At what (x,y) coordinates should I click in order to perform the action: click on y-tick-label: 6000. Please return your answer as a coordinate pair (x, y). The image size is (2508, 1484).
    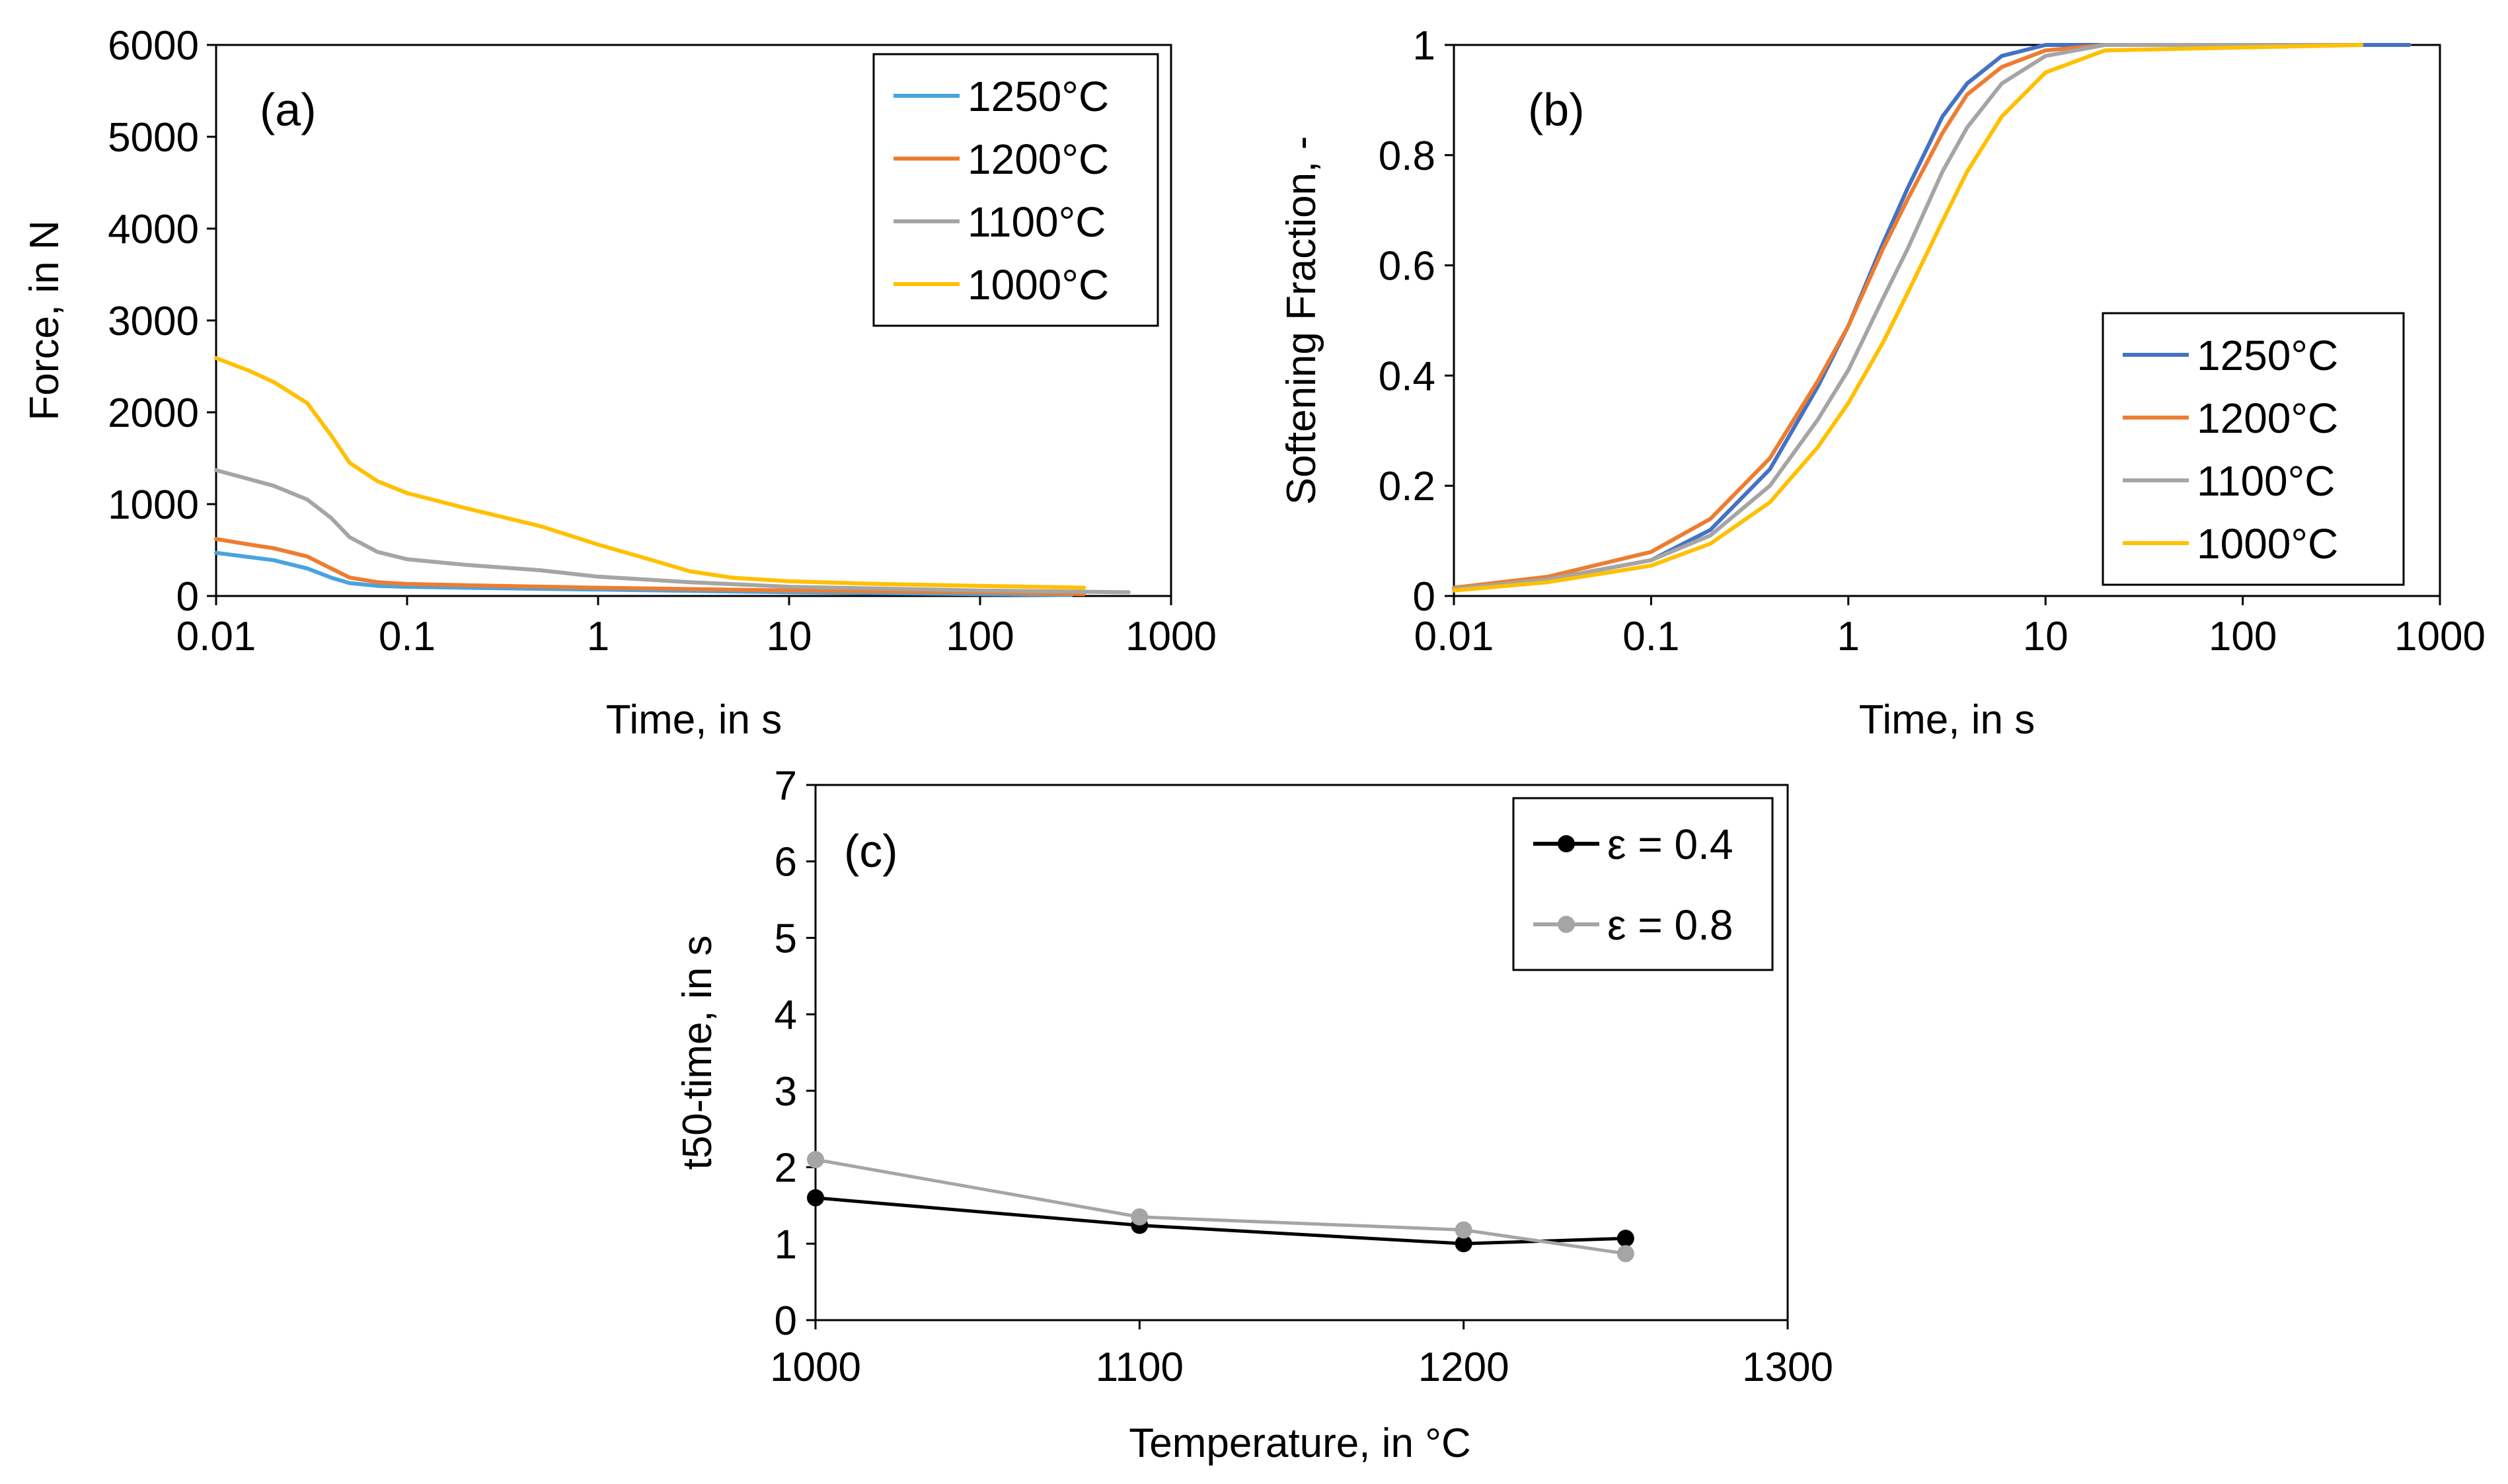
    Looking at the image, I should click on (153, 46).